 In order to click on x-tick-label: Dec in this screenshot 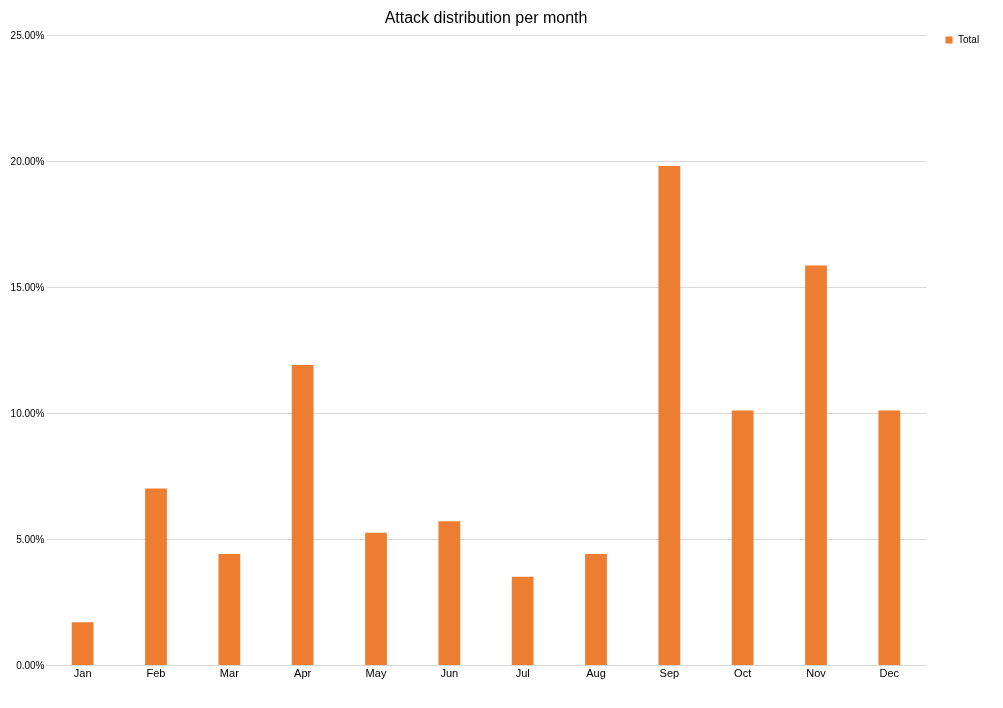, I will do `click(889, 672)`.